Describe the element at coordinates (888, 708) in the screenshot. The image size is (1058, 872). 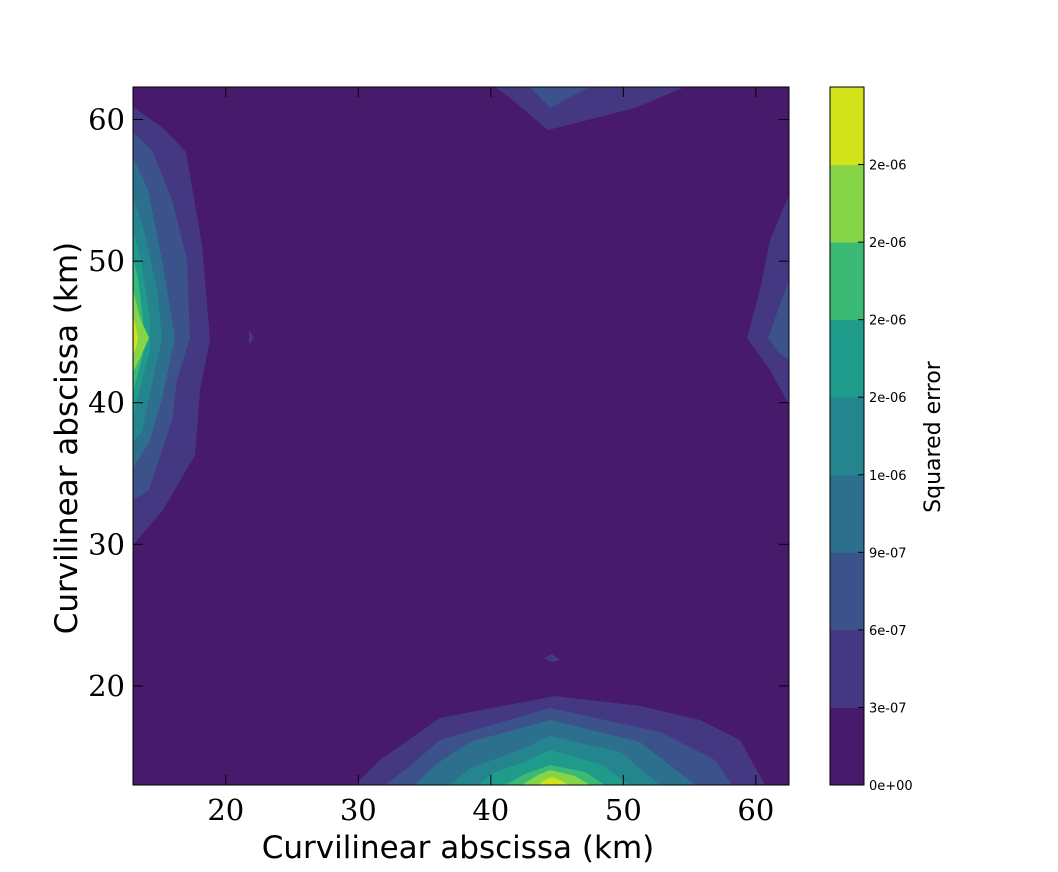
I see `colorbar-tick-label: 3e-07` at that location.